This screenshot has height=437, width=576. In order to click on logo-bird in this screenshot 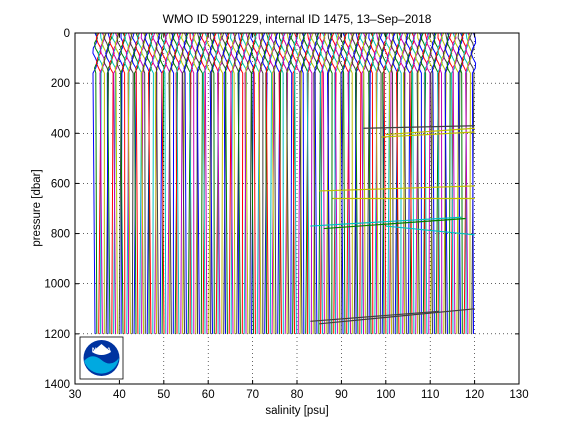, I will do `click(101, 349)`.